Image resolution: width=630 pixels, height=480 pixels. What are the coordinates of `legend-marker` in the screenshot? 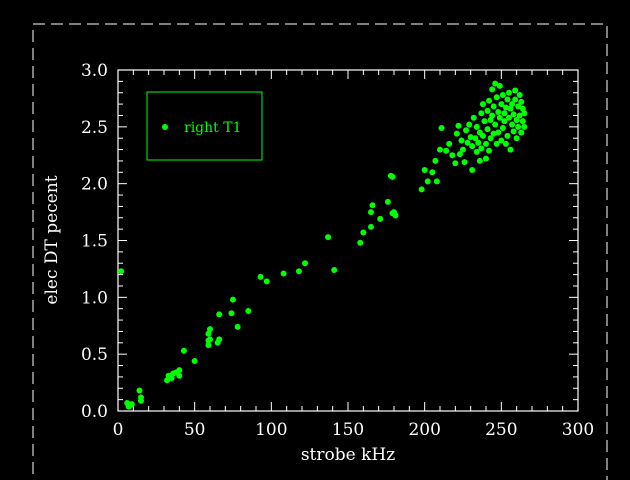 It's located at (165, 127).